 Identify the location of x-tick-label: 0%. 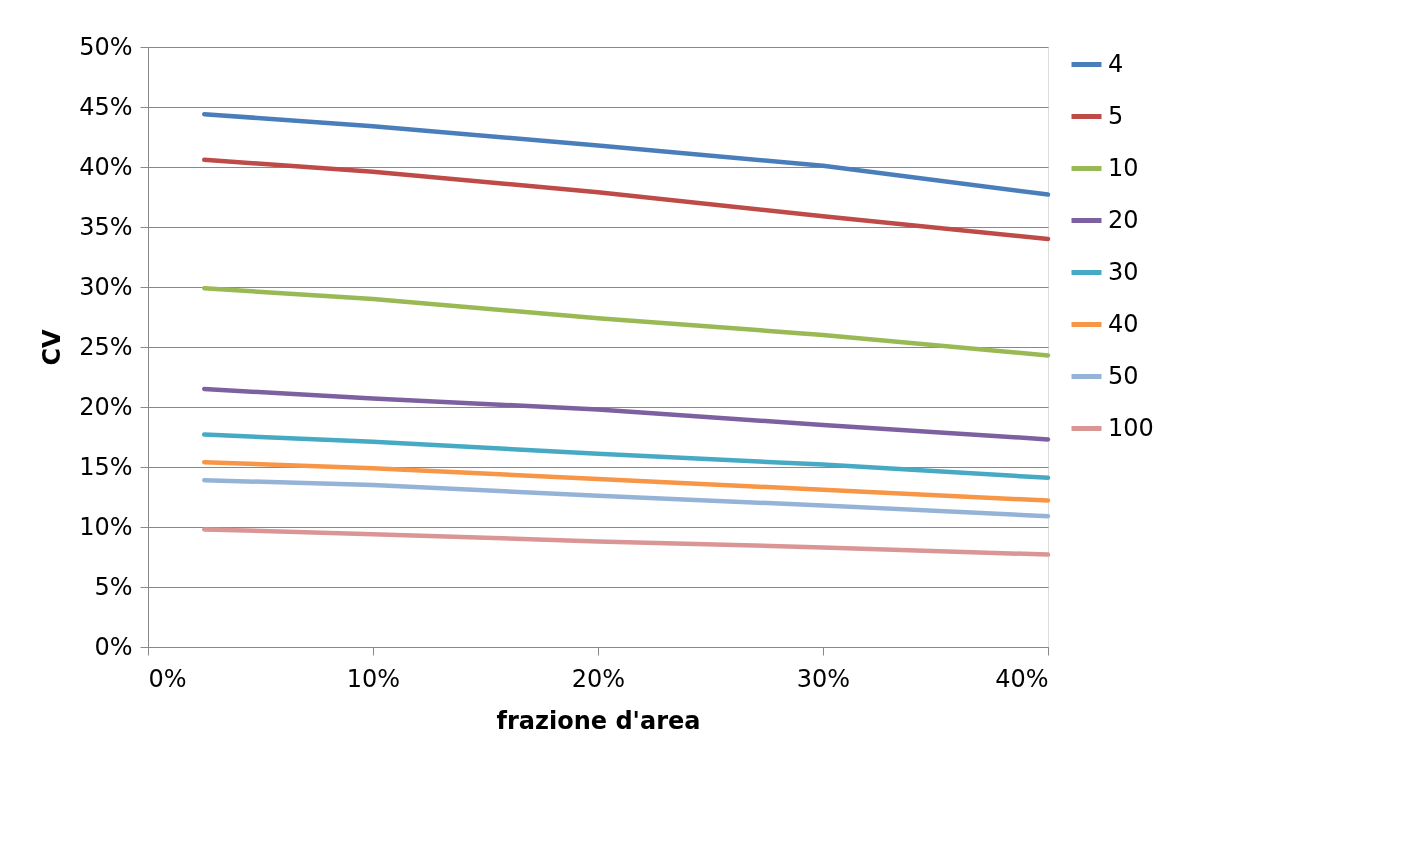
(167, 678).